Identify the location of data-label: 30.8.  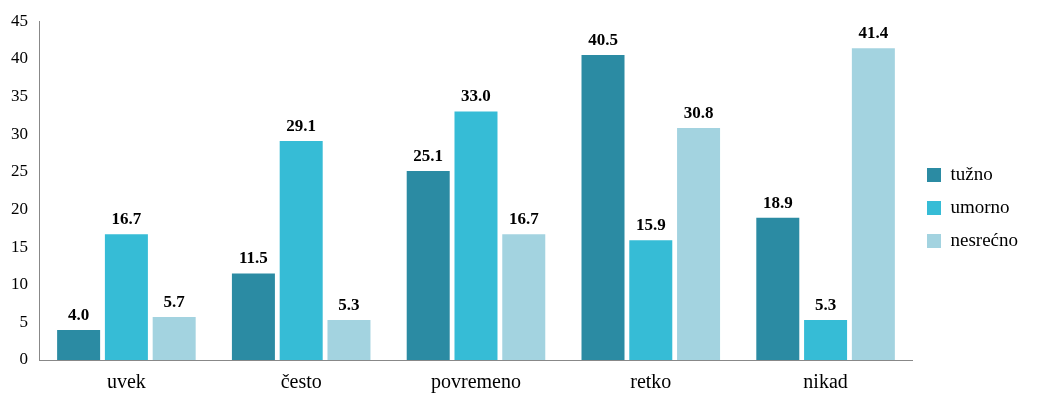
(698, 112).